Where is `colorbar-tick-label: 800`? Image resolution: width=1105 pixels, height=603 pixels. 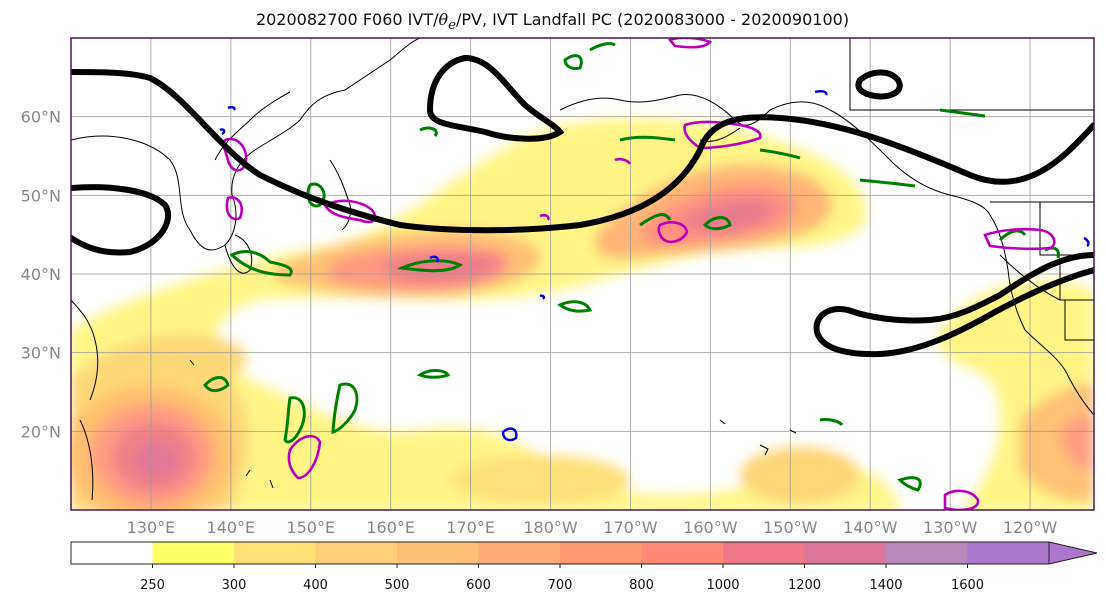 colorbar-tick-label: 800 is located at coordinates (641, 585).